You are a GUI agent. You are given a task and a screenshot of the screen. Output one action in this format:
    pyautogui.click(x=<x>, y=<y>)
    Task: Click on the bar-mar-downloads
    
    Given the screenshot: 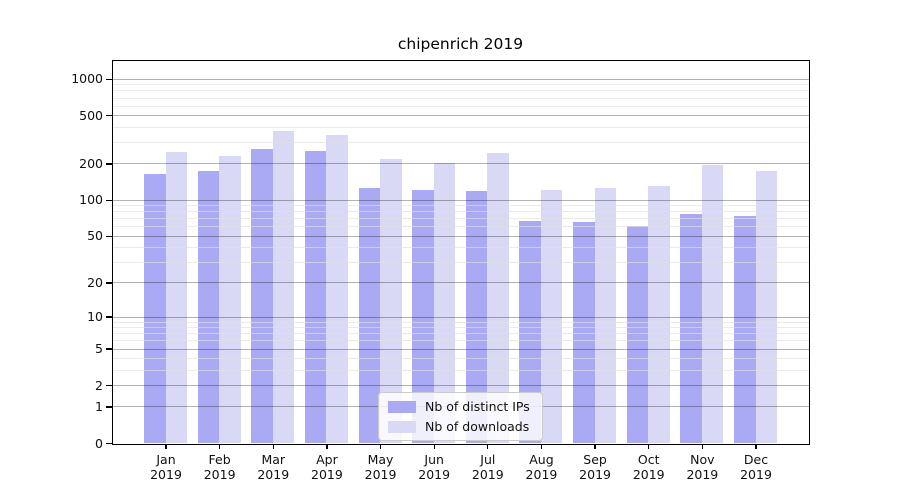 What is the action you would take?
    pyautogui.click(x=283, y=286)
    